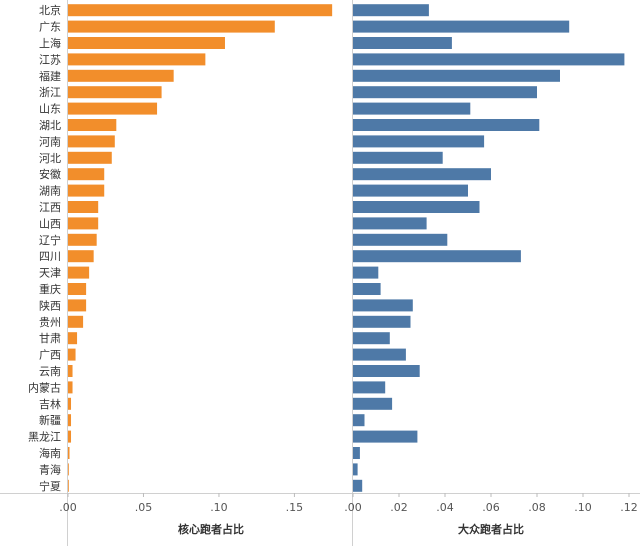 The height and width of the screenshot is (546, 640). I want to click on category-label: 北京, so click(50, 10).